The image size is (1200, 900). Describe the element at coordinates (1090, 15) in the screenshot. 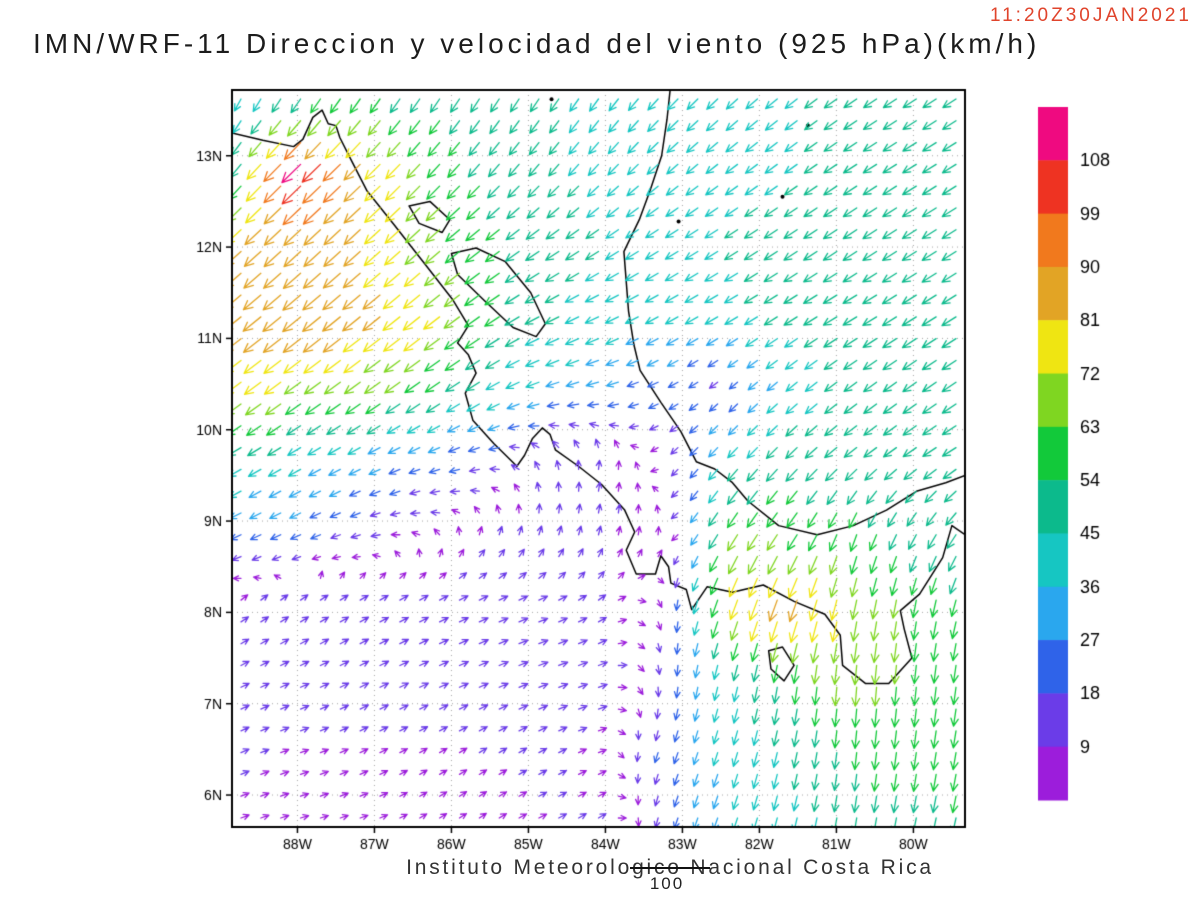

I see `valid-time-label: 11:20Z30JAN2021` at that location.